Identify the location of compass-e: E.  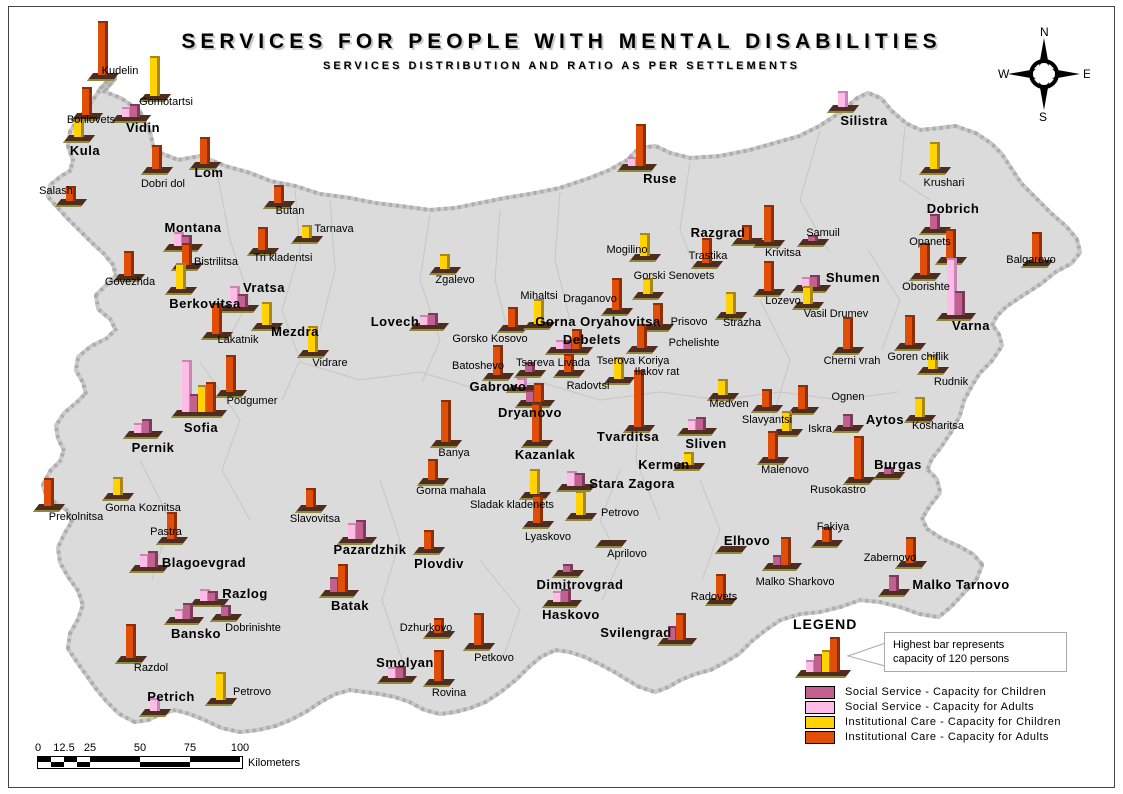
(1086, 74).